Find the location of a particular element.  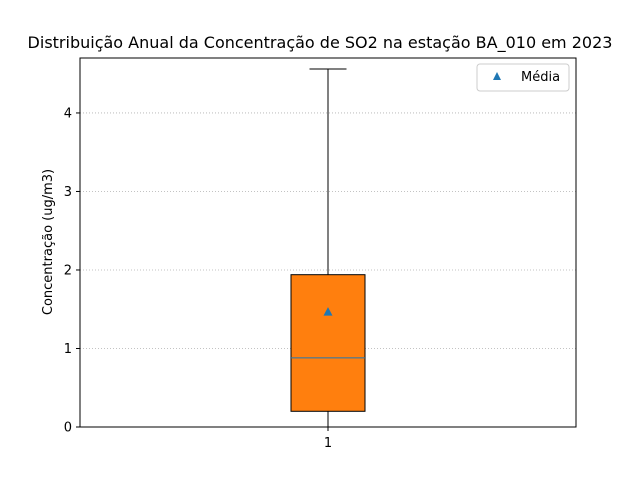

y-axis: 0 1 2 3 4 is located at coordinates (72, 271).